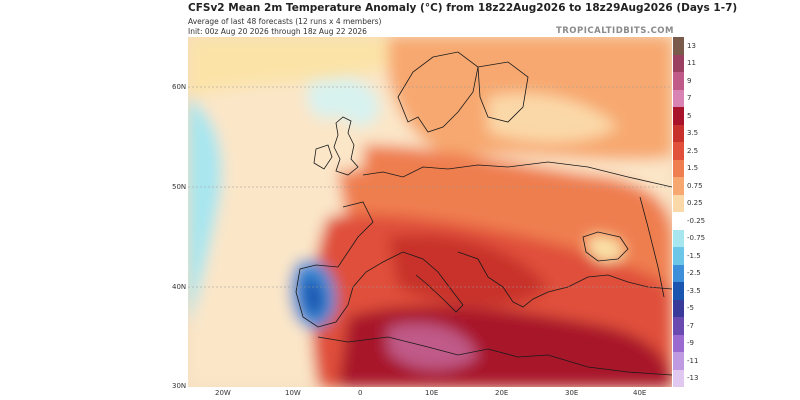 The image size is (800, 400). Describe the element at coordinates (694, 290) in the screenshot. I see `colorbar-tick-label: -3.5` at that location.